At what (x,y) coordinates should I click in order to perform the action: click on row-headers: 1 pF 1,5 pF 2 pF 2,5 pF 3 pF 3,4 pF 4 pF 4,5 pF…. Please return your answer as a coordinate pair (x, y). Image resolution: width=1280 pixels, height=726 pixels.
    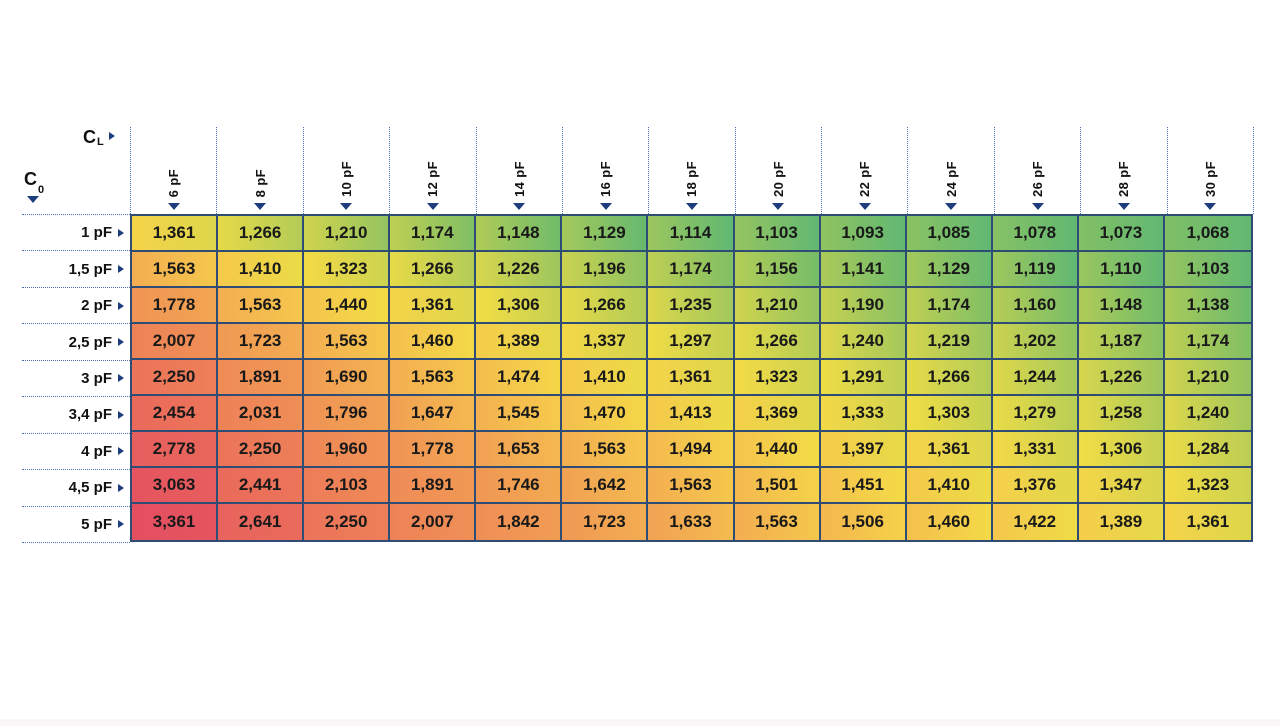
    Looking at the image, I should click on (76, 378).